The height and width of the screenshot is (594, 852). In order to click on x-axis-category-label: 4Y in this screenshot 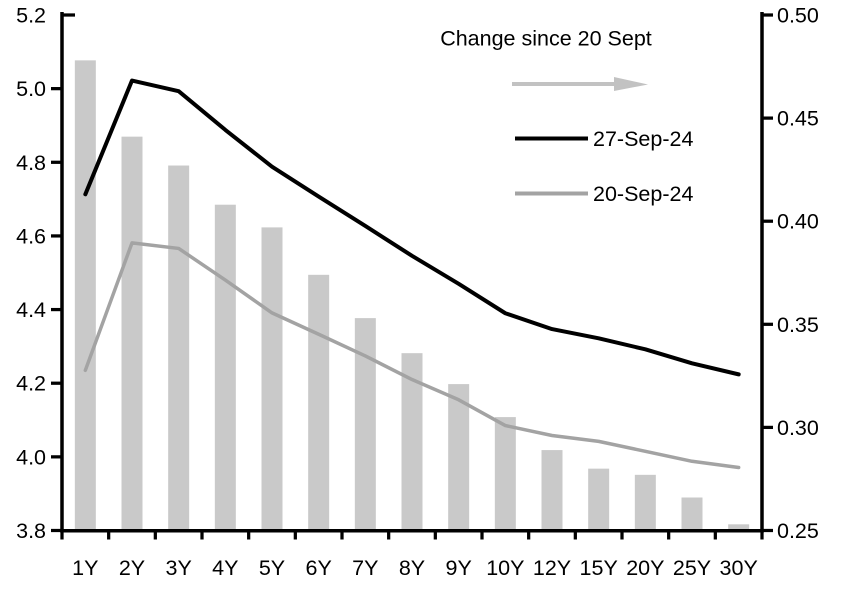, I will do `click(225, 568)`.